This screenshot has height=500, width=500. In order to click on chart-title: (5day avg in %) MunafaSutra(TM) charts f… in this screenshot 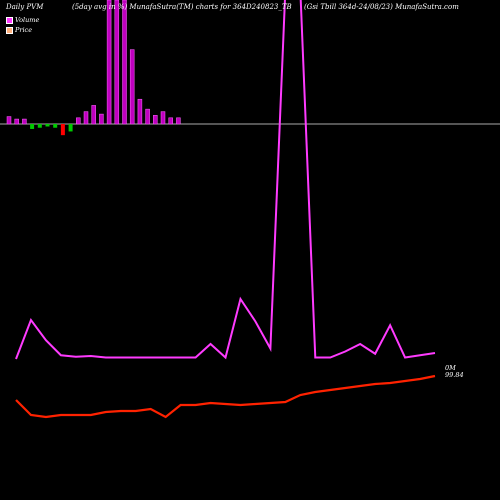, I will do `click(182, 7)`.